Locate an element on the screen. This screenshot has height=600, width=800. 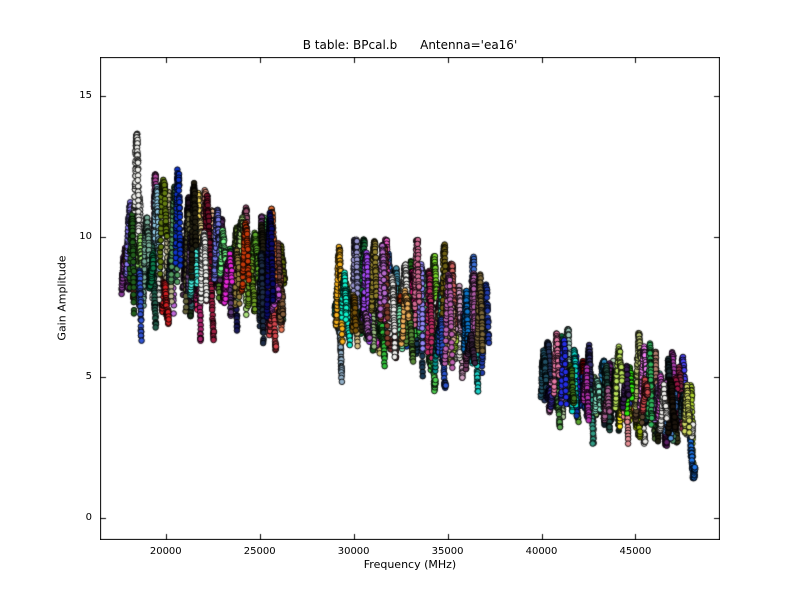
x-tick-label: 25000 is located at coordinates (259, 551).